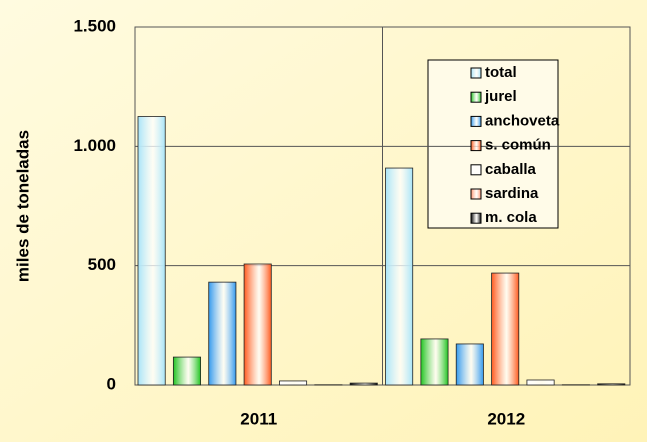  What do you see at coordinates (511, 169) in the screenshot?
I see `legend-label: caballa` at bounding box center [511, 169].